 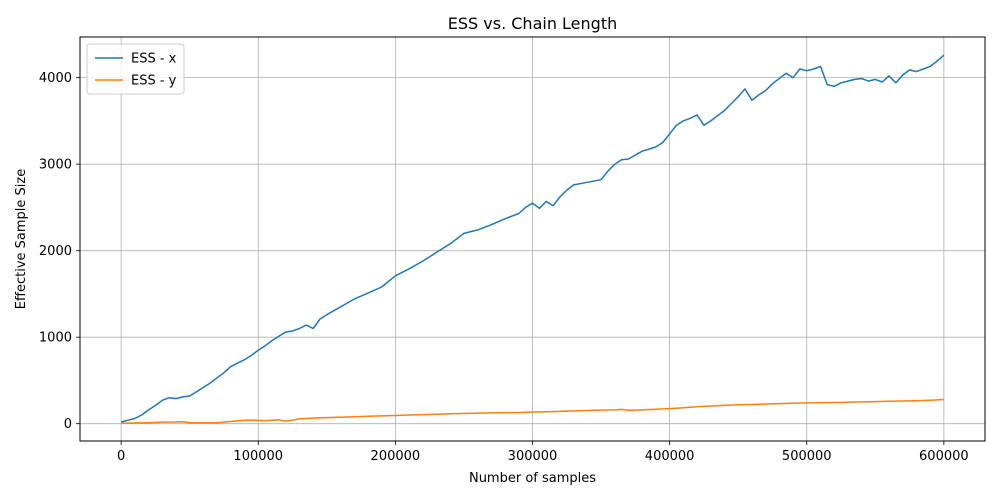 I want to click on y-tick-label: 0, so click(x=68, y=424).